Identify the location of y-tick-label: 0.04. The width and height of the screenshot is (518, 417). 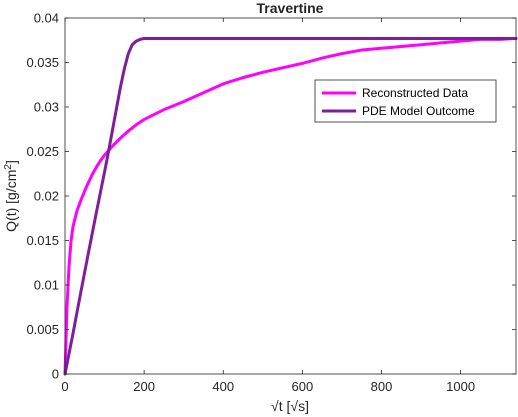
(46, 18).